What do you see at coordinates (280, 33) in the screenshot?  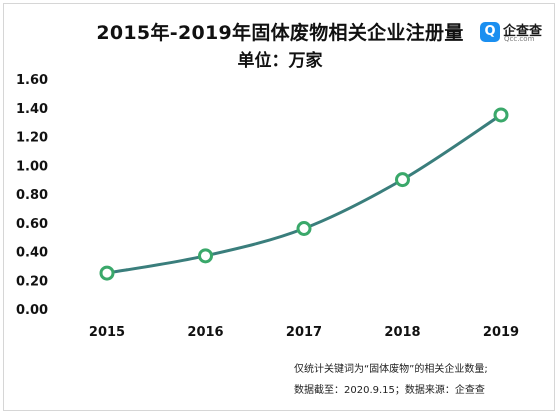 I see `chart-title: 2015年-2019年固体废物相关企业注册量` at bounding box center [280, 33].